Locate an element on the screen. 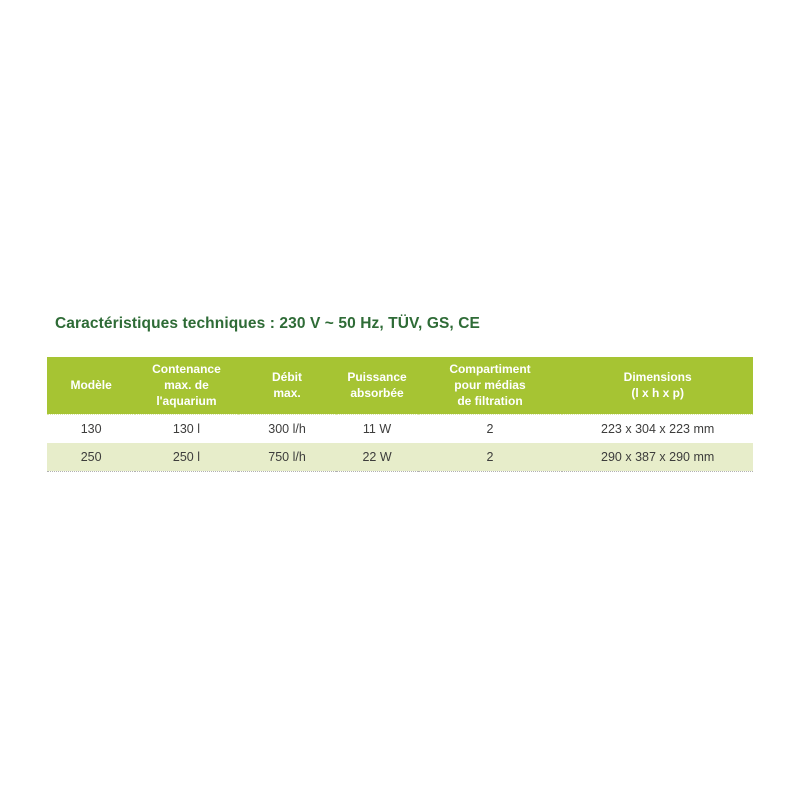  cell-dimensions: 290 x 387 x 290 mm is located at coordinates (657, 457).